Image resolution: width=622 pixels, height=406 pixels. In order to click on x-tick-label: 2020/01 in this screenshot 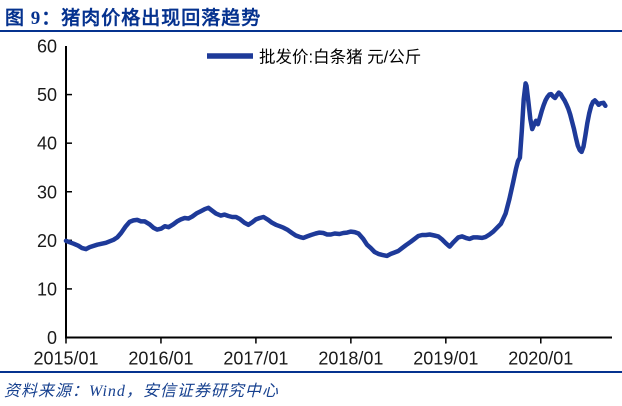, I will do `click(540, 359)`.